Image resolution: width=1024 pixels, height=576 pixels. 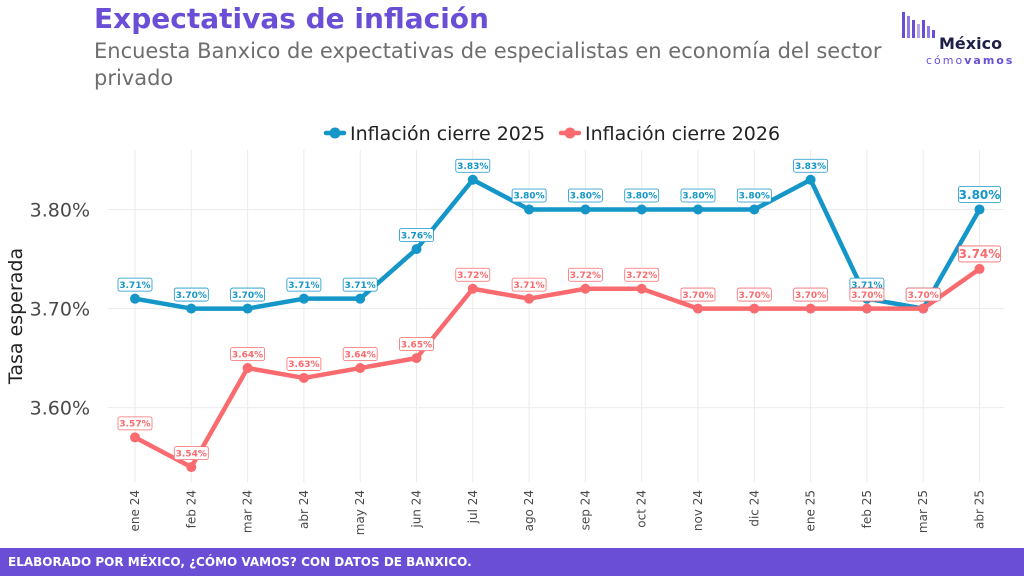 I want to click on x-tick-label: sep 24, so click(x=585, y=510).